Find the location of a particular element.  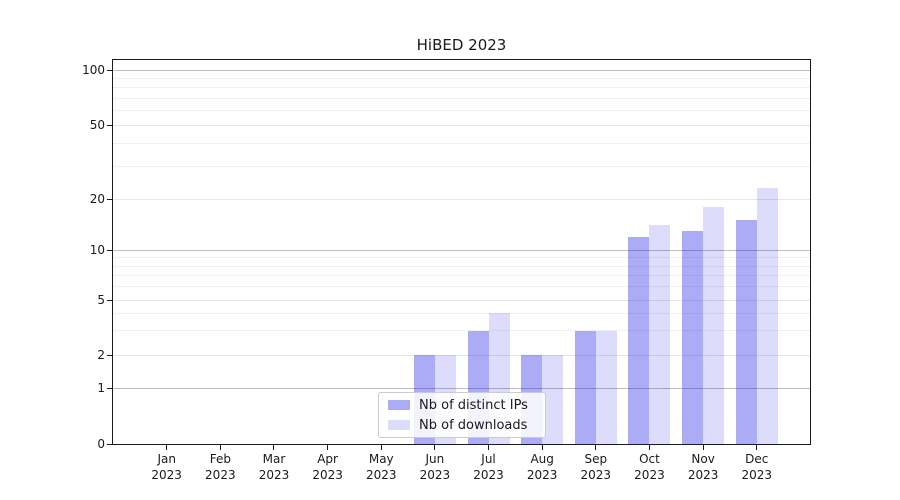

spine-left is located at coordinates (112, 252).